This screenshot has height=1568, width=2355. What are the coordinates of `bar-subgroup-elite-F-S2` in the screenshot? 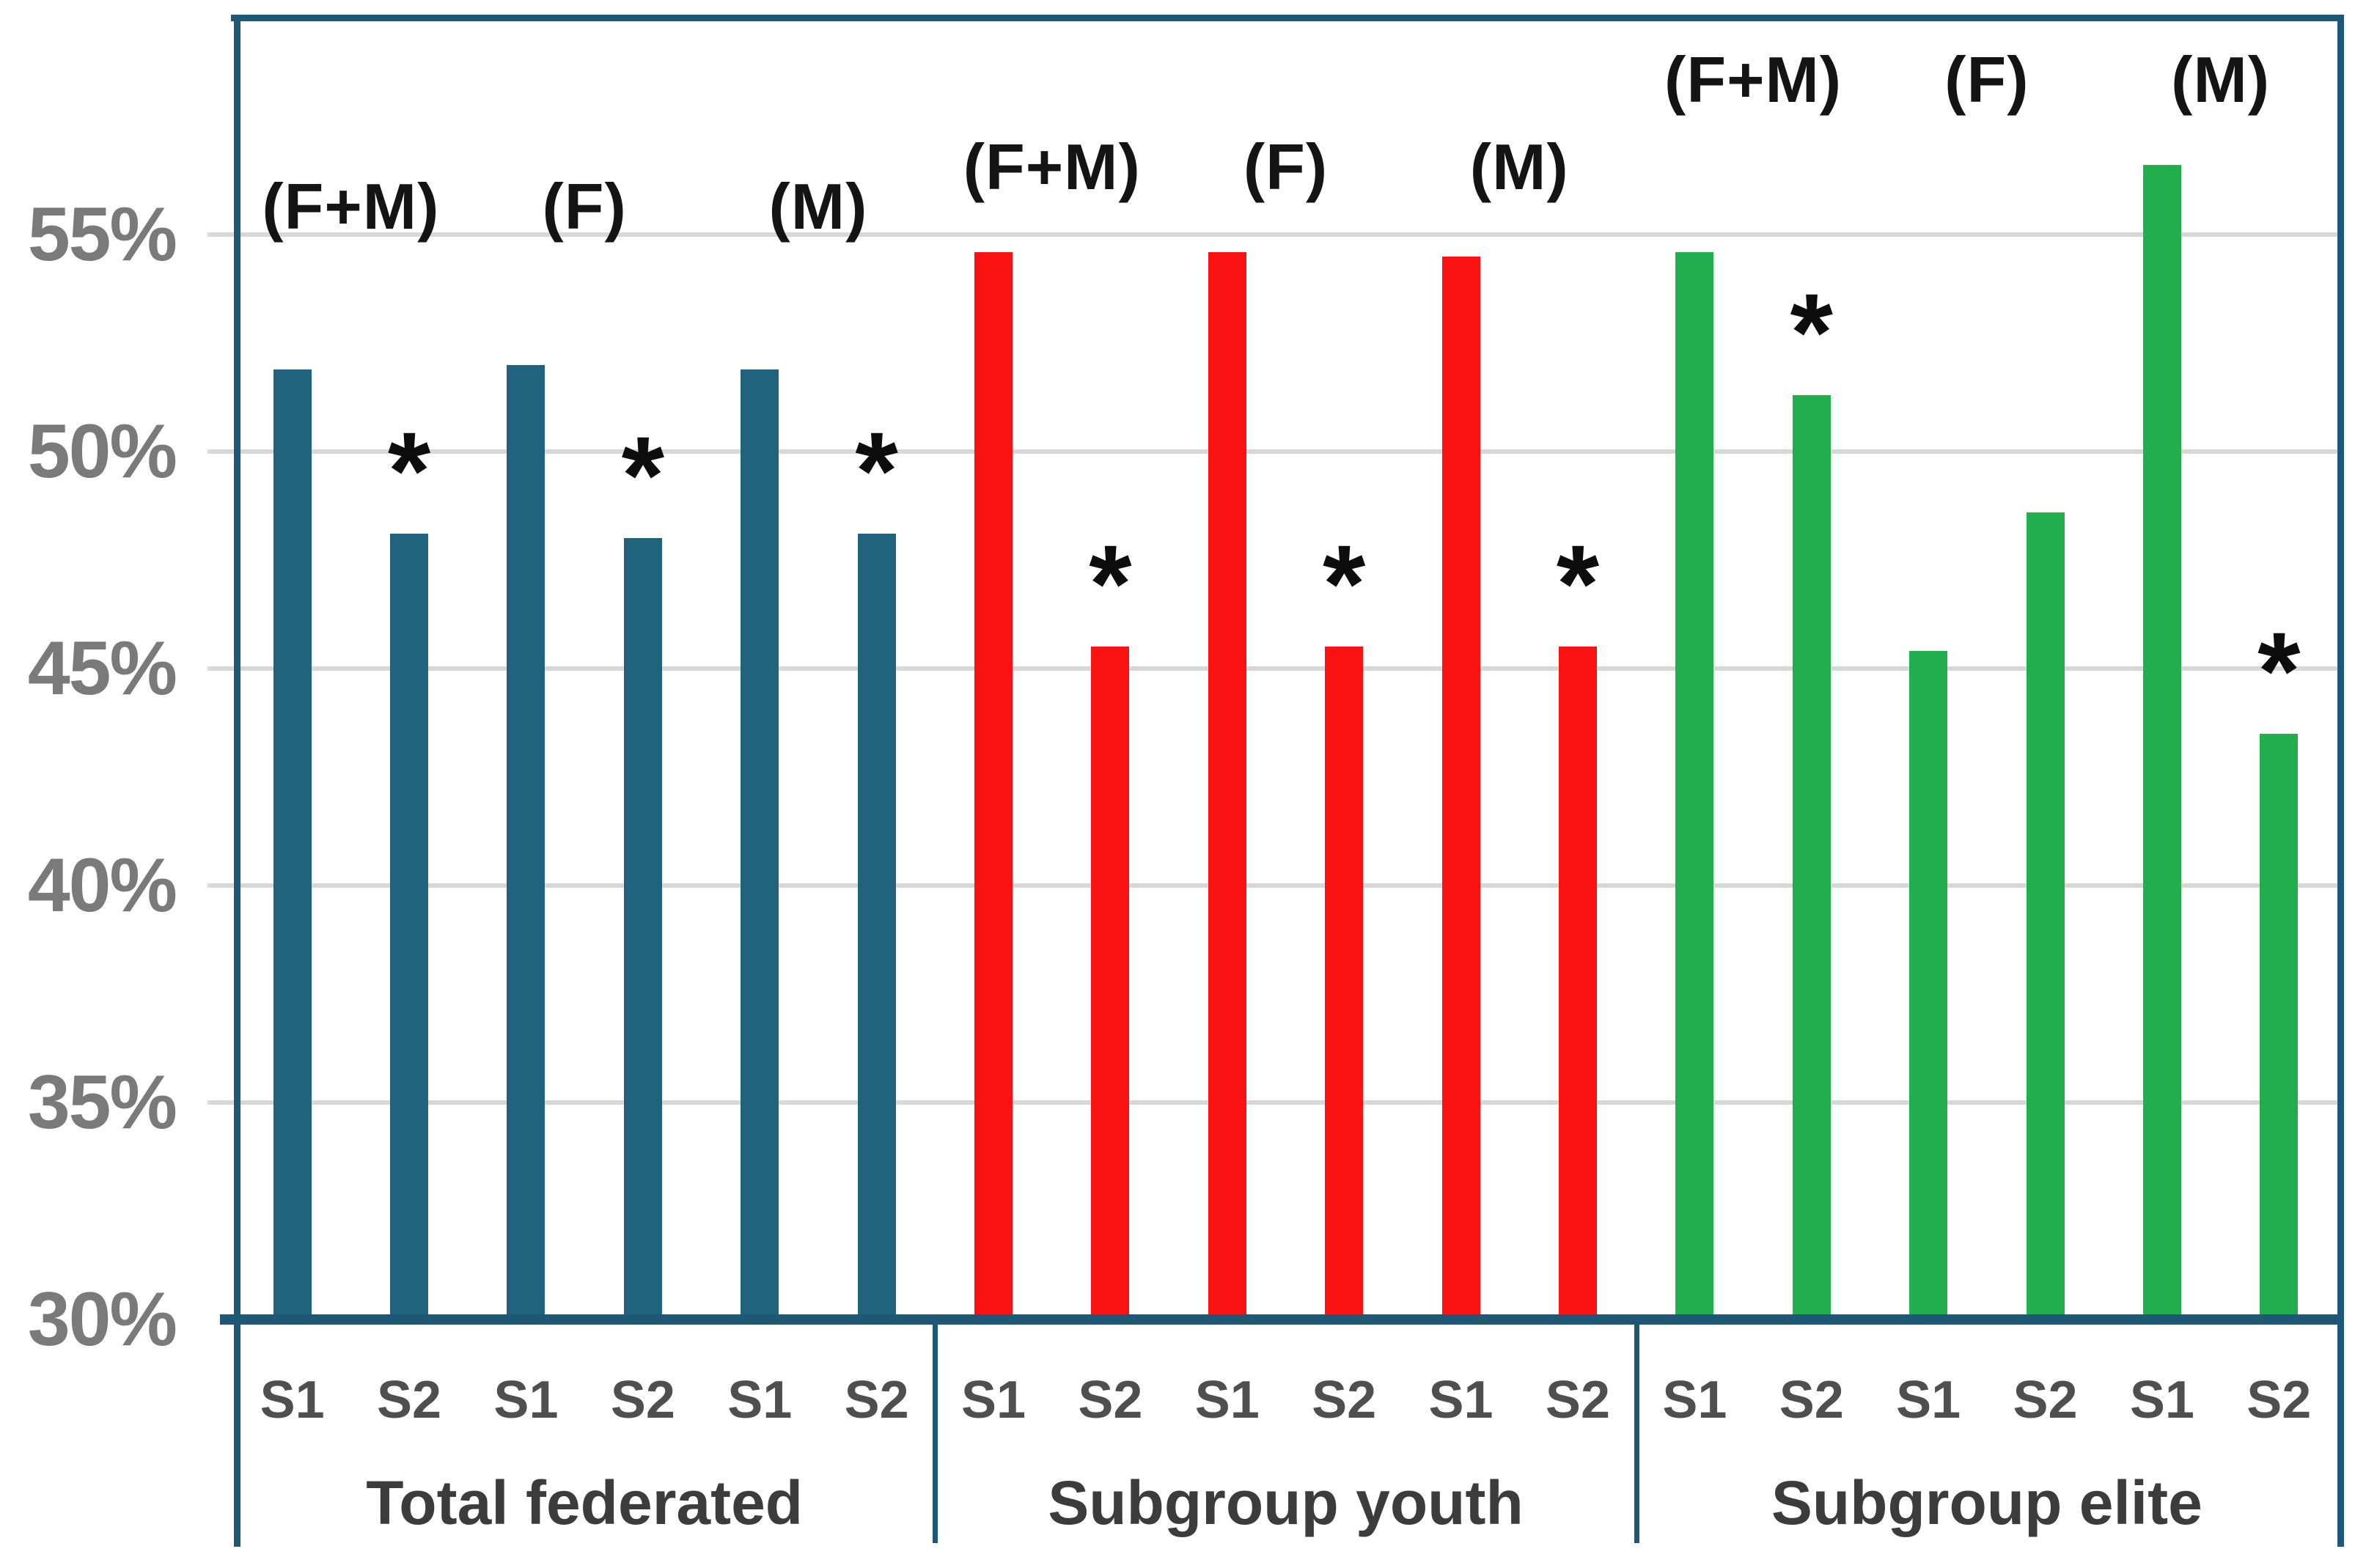 It's located at (2045, 917).